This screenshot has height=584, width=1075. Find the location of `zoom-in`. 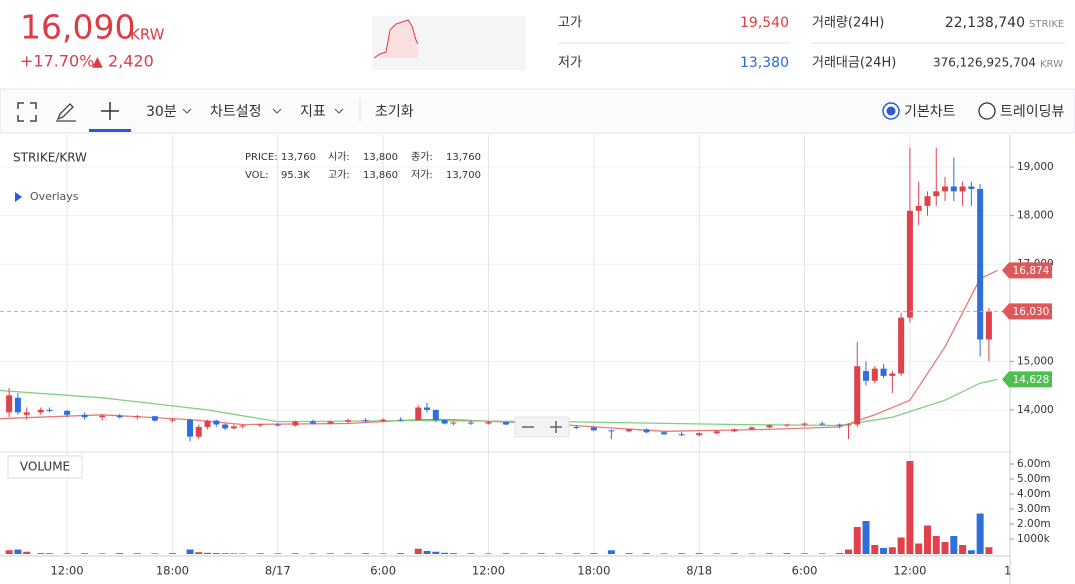

zoom-in is located at coordinates (556, 427).